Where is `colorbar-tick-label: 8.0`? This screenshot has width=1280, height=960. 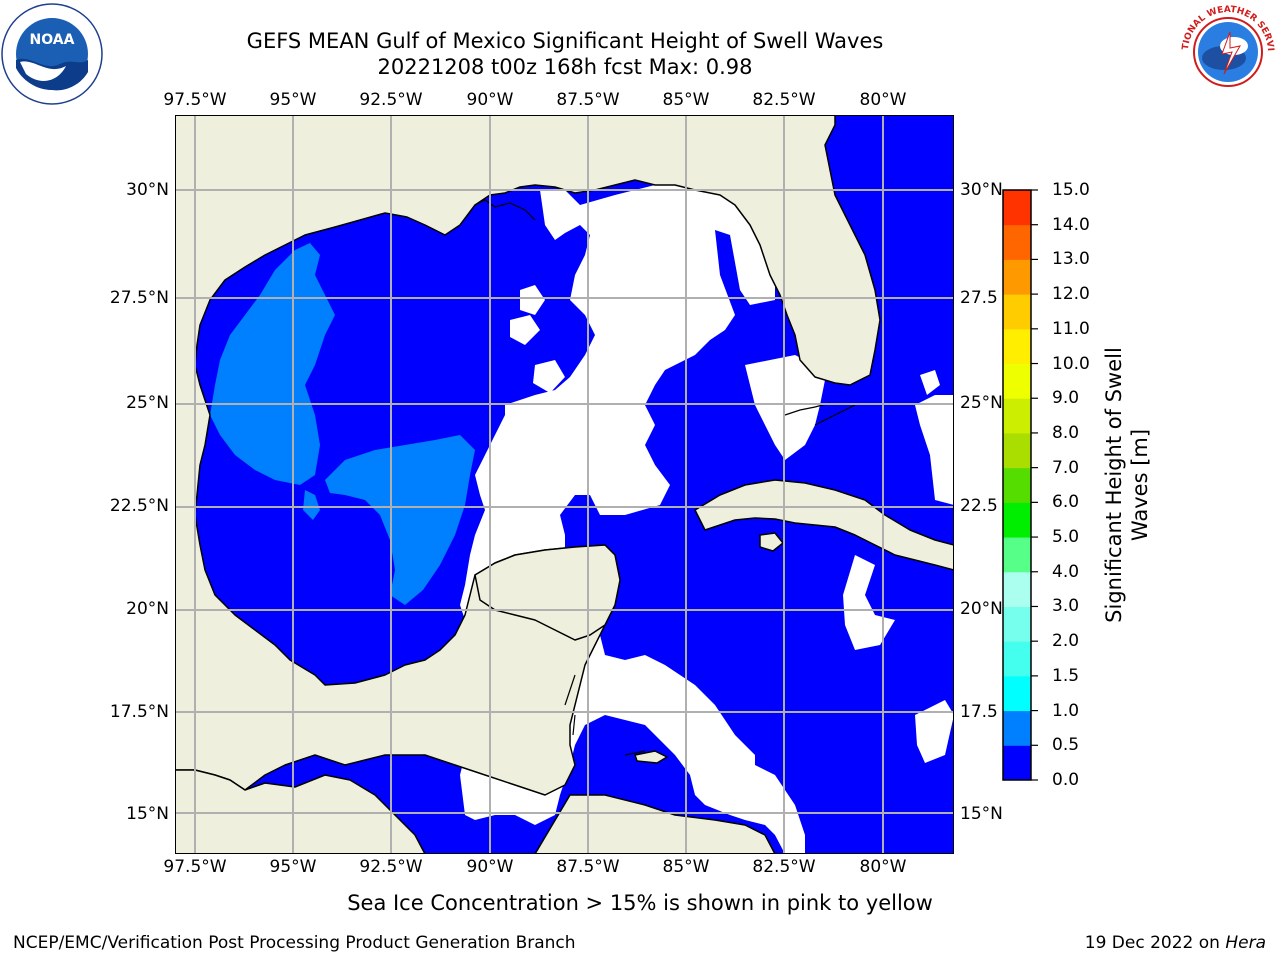
colorbar-tick-label: 8.0 is located at coordinates (1066, 432).